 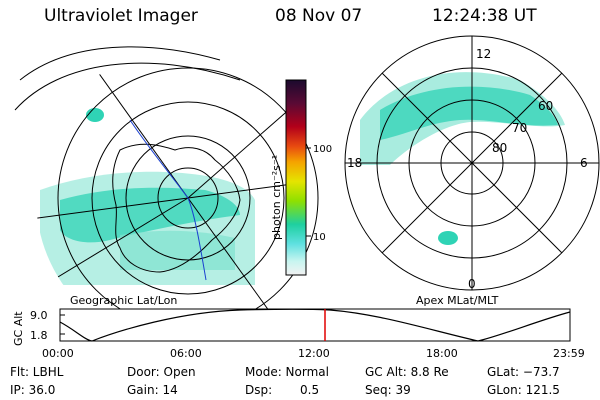 I want to click on aurora-patch, so click(x=95, y=115).